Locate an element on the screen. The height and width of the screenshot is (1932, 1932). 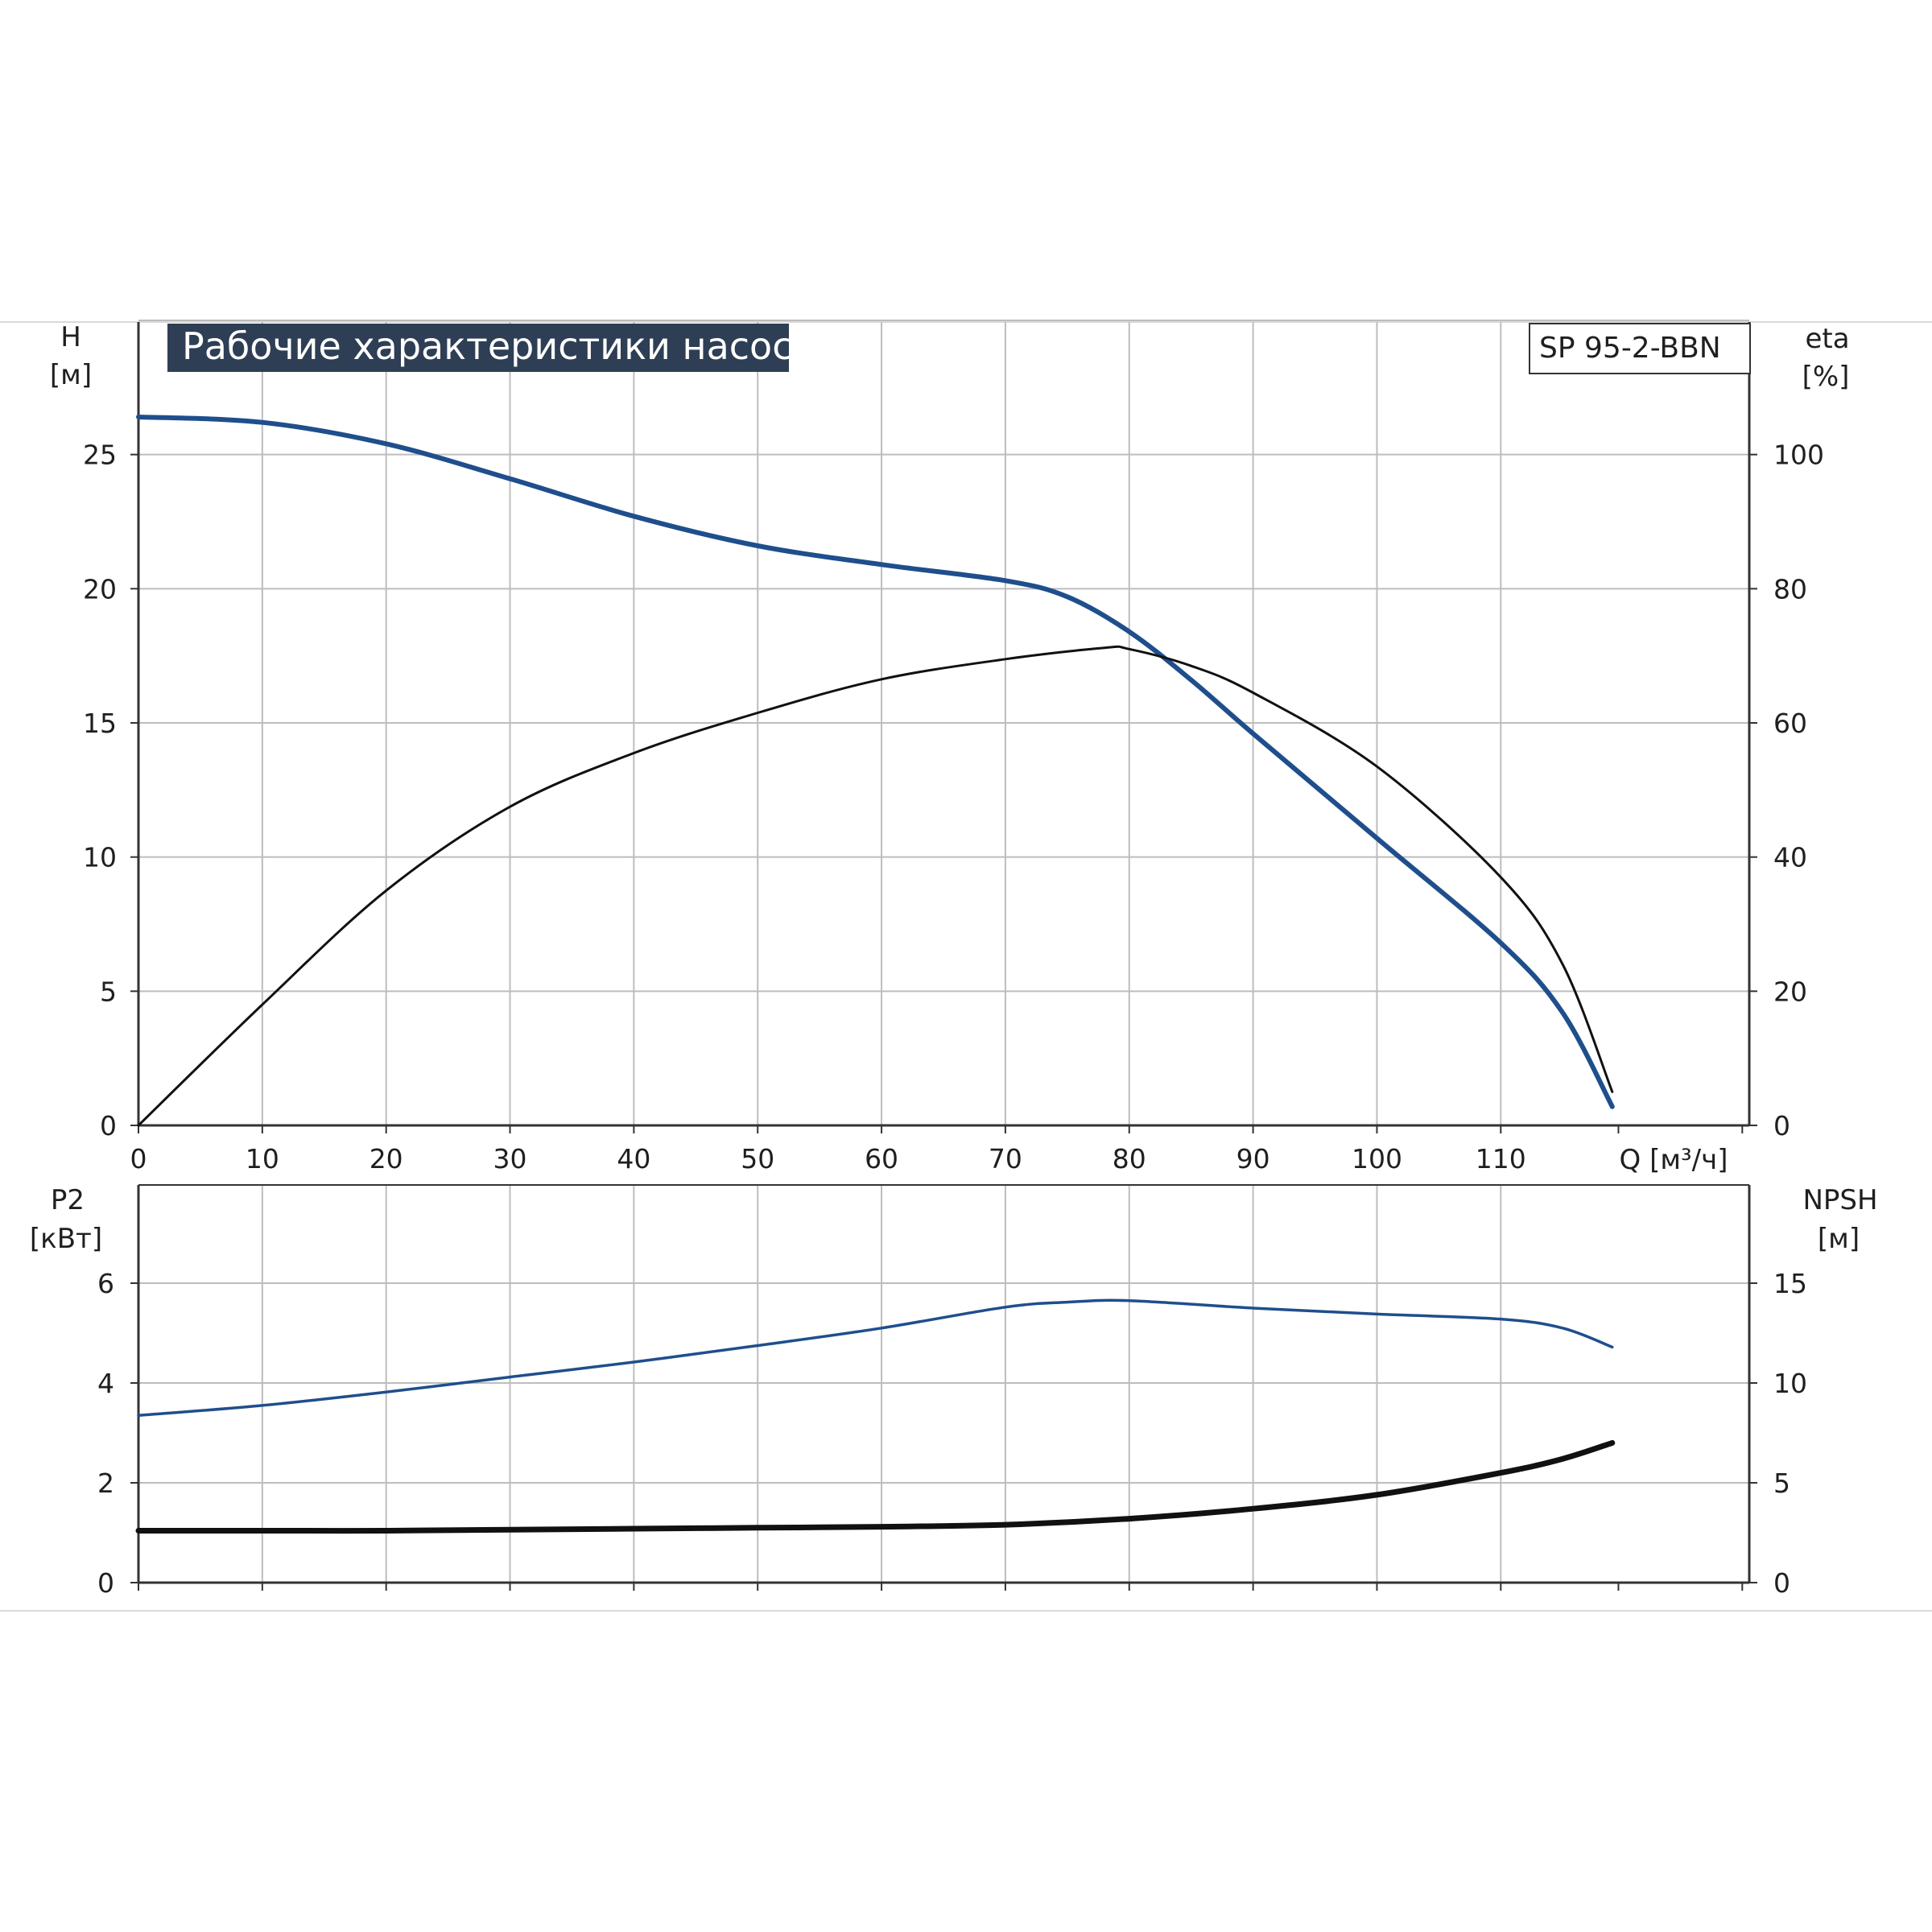
x-tick-label: 80 is located at coordinates (1129, 1158).